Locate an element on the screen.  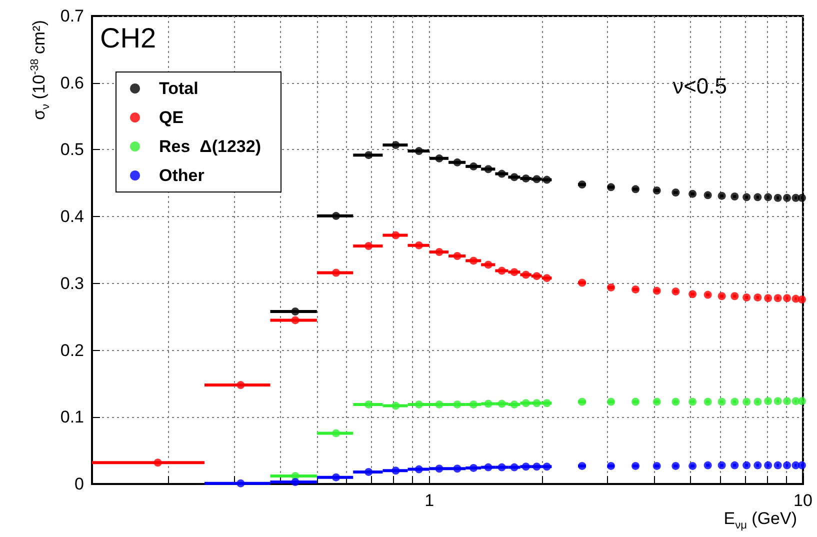
annotation: ν<0.5 is located at coordinates (700, 86).